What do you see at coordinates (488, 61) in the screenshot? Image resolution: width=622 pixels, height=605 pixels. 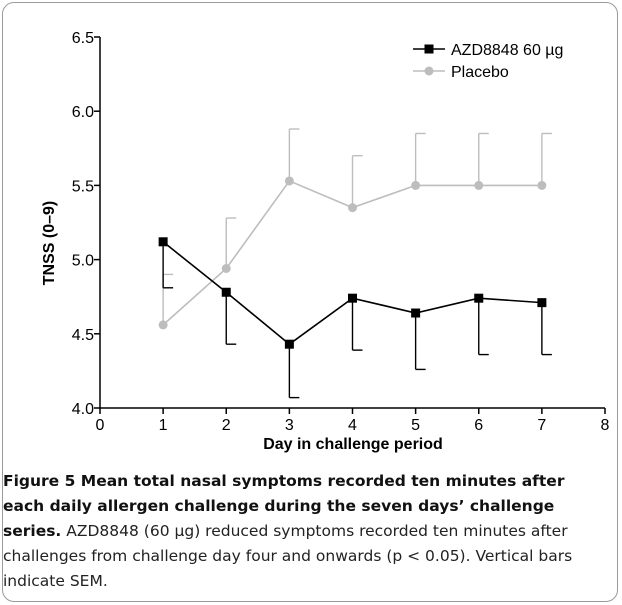 I see `chart-legend: AZD8848 60 µg Placebo` at bounding box center [488, 61].